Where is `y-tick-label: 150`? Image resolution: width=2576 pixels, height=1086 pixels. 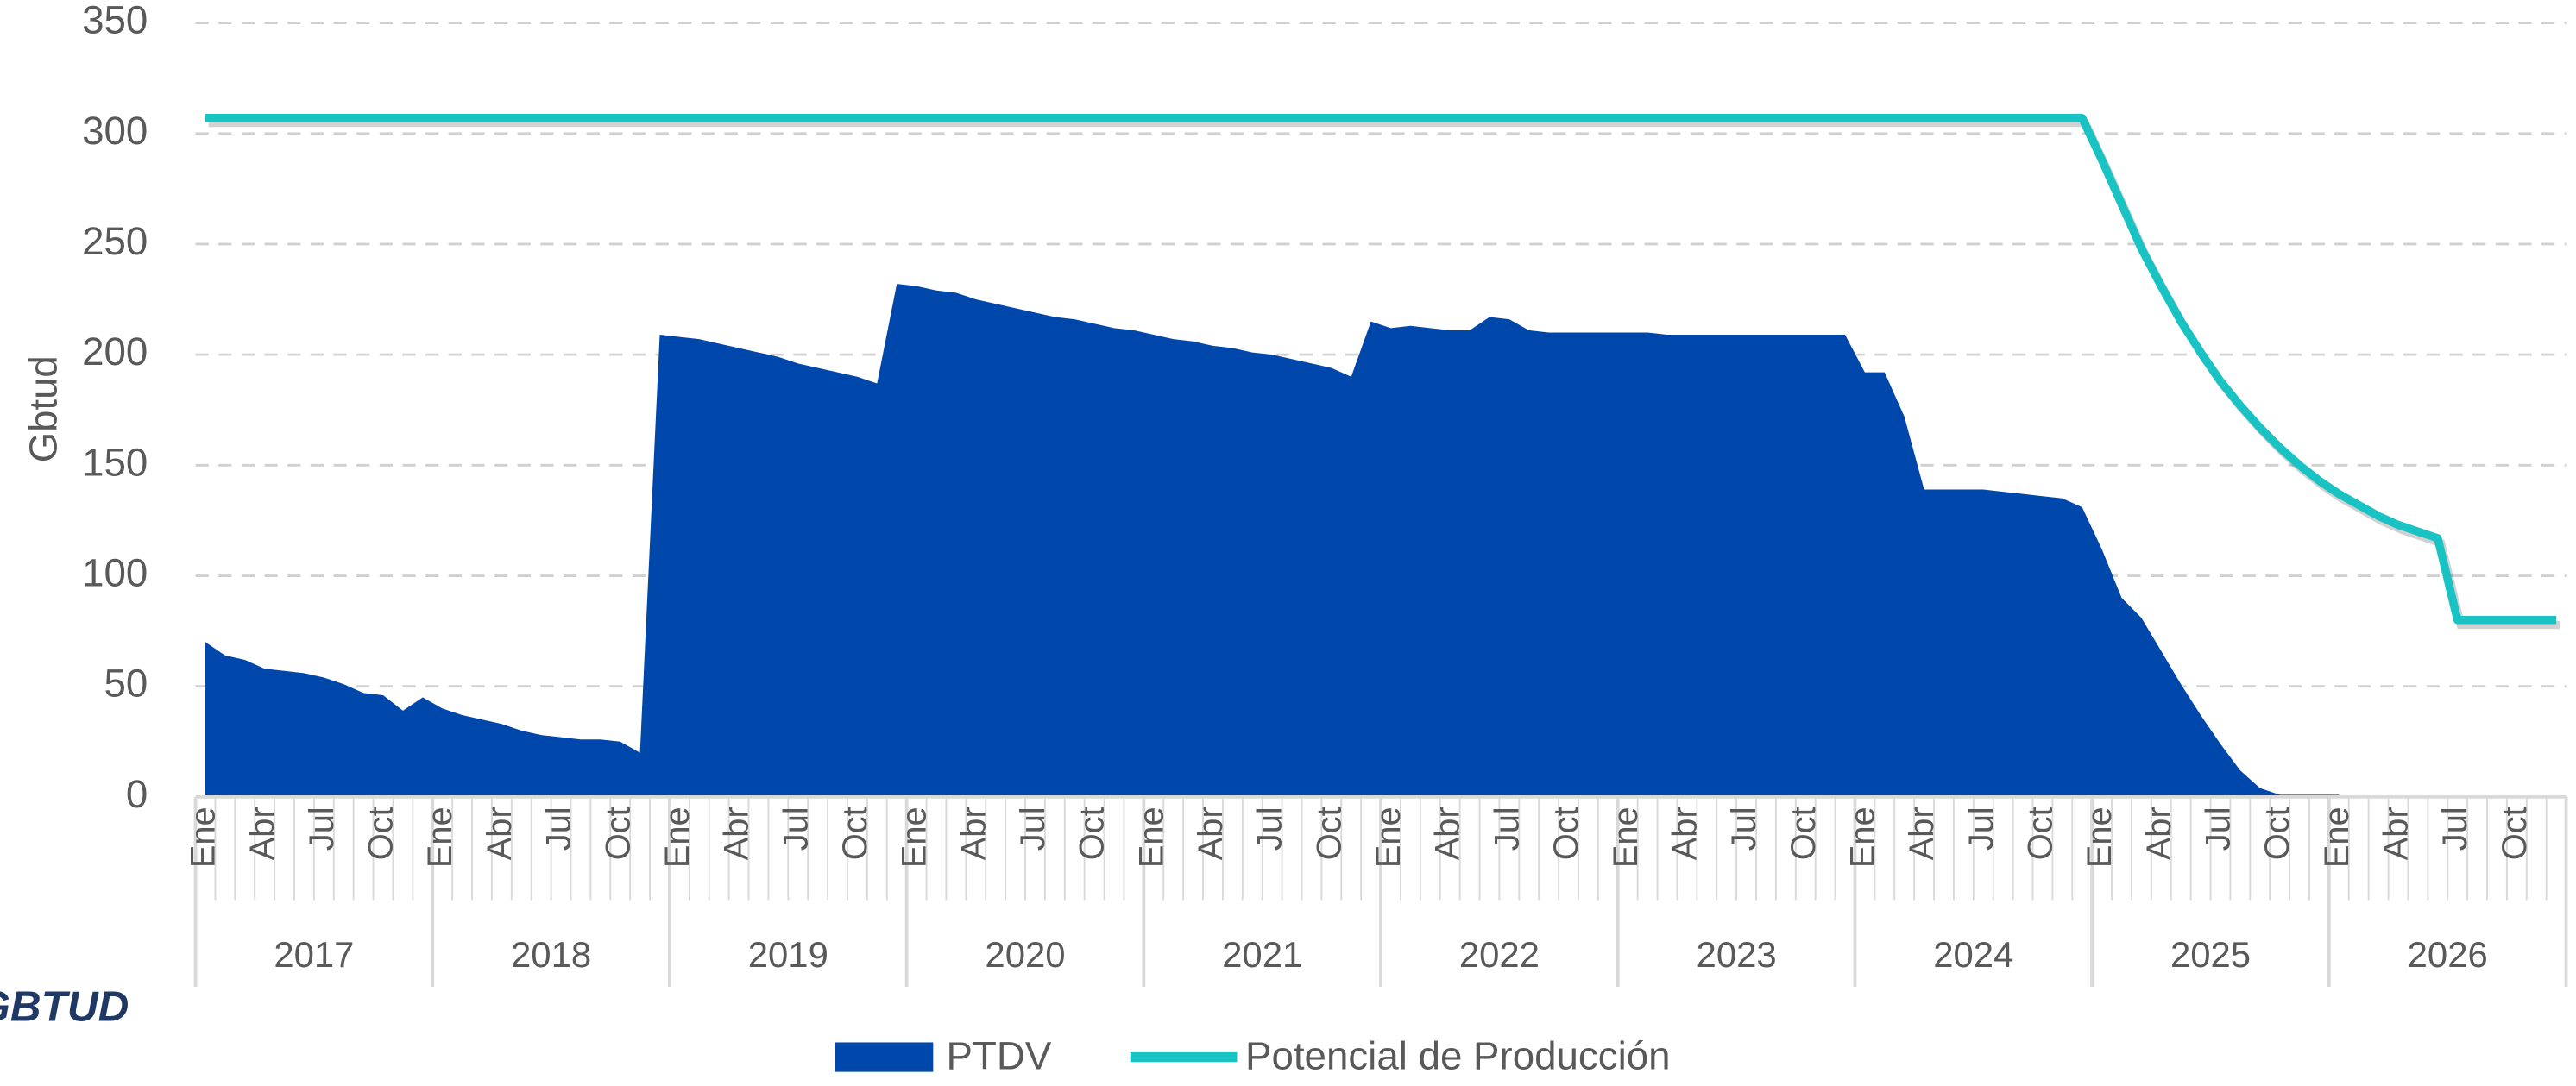 y-tick-label: 150 is located at coordinates (115, 462).